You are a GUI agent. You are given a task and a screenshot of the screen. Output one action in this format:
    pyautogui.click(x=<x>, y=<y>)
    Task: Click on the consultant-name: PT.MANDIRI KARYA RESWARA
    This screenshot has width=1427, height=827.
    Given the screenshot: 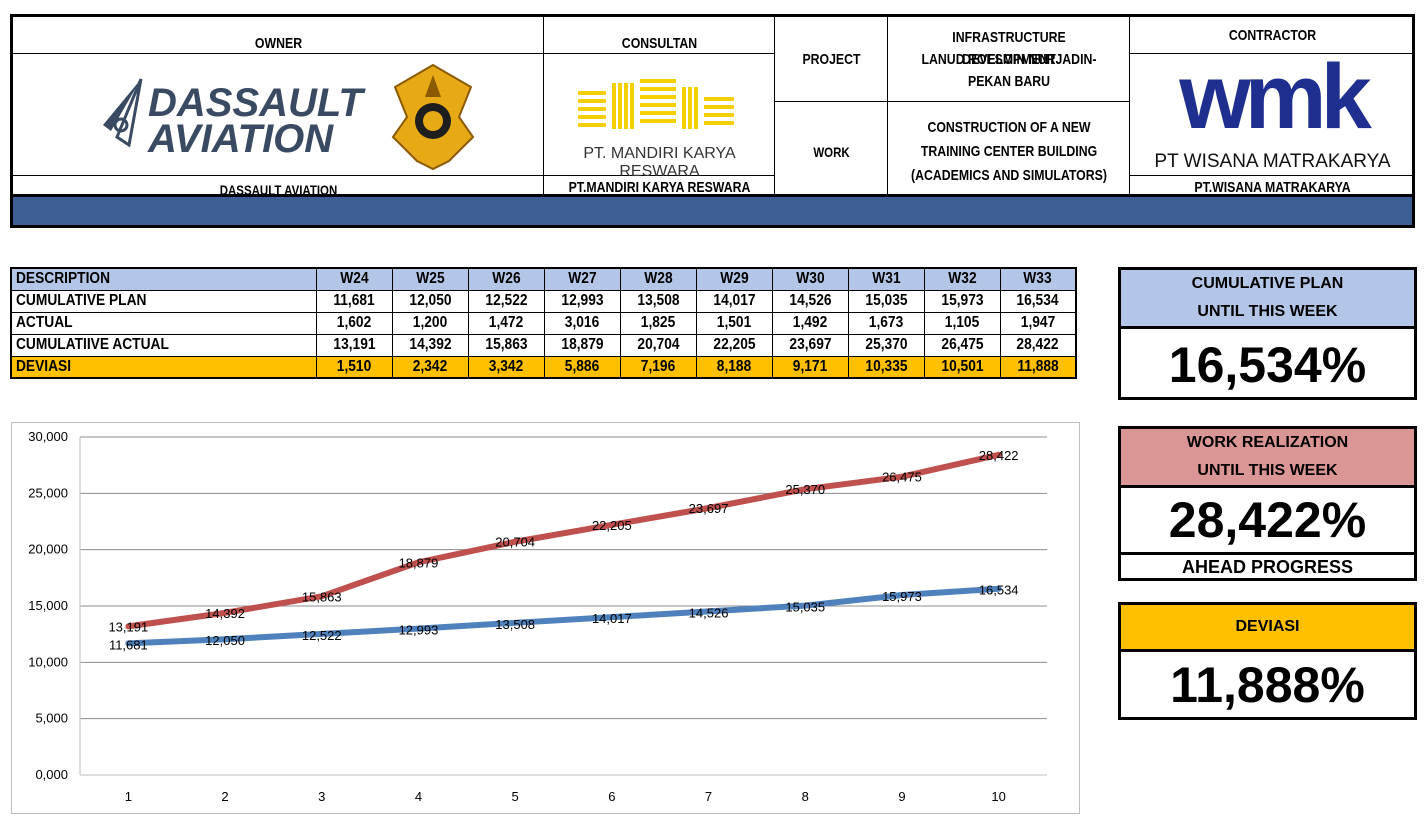 What is the action you would take?
    pyautogui.click(x=659, y=187)
    